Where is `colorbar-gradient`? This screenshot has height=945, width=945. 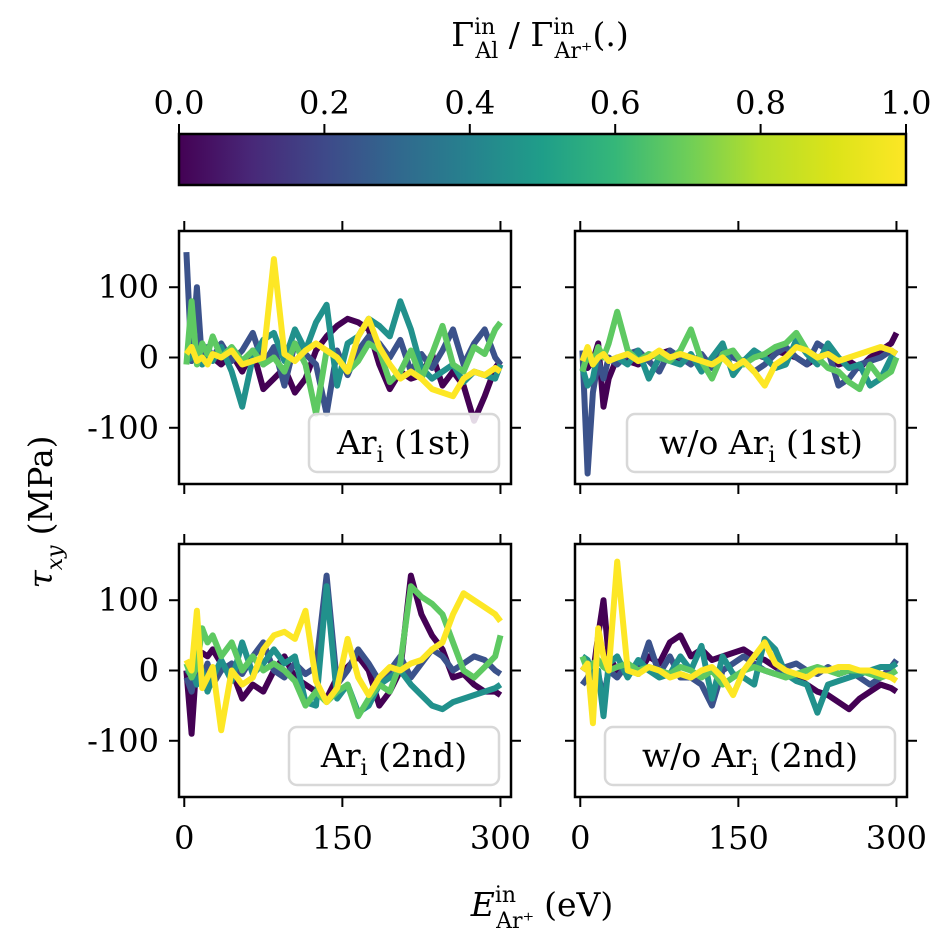 colorbar-gradient is located at coordinates (542, 159).